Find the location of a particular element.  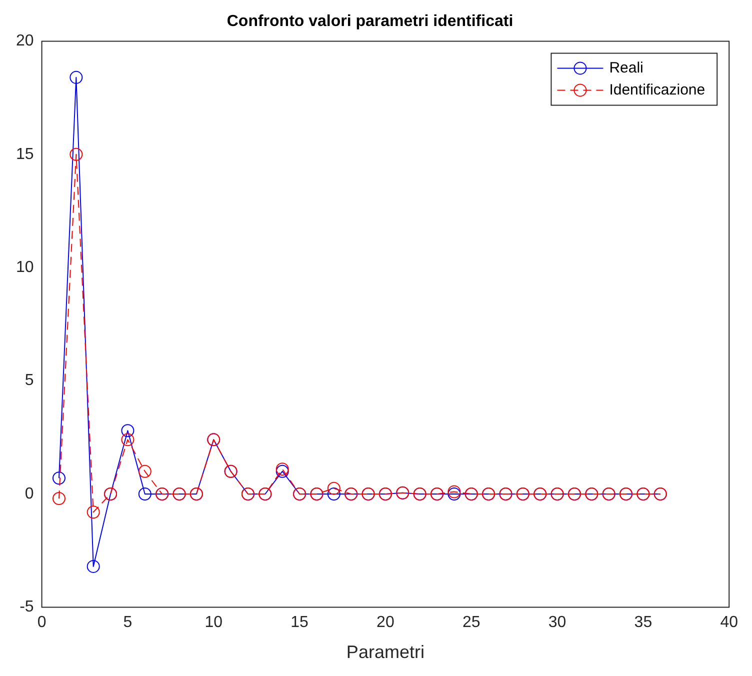

y-tick-label: 10 is located at coordinates (25, 267).